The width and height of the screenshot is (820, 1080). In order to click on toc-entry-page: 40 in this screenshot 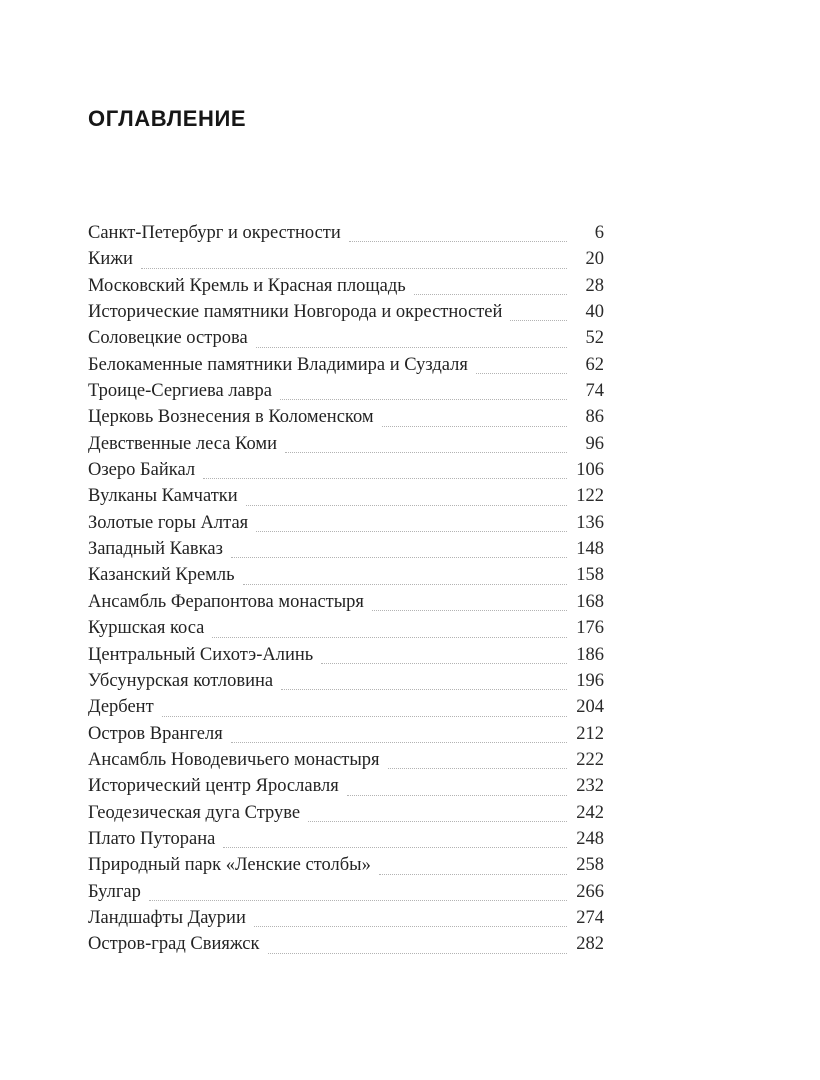, I will do `click(595, 312)`.